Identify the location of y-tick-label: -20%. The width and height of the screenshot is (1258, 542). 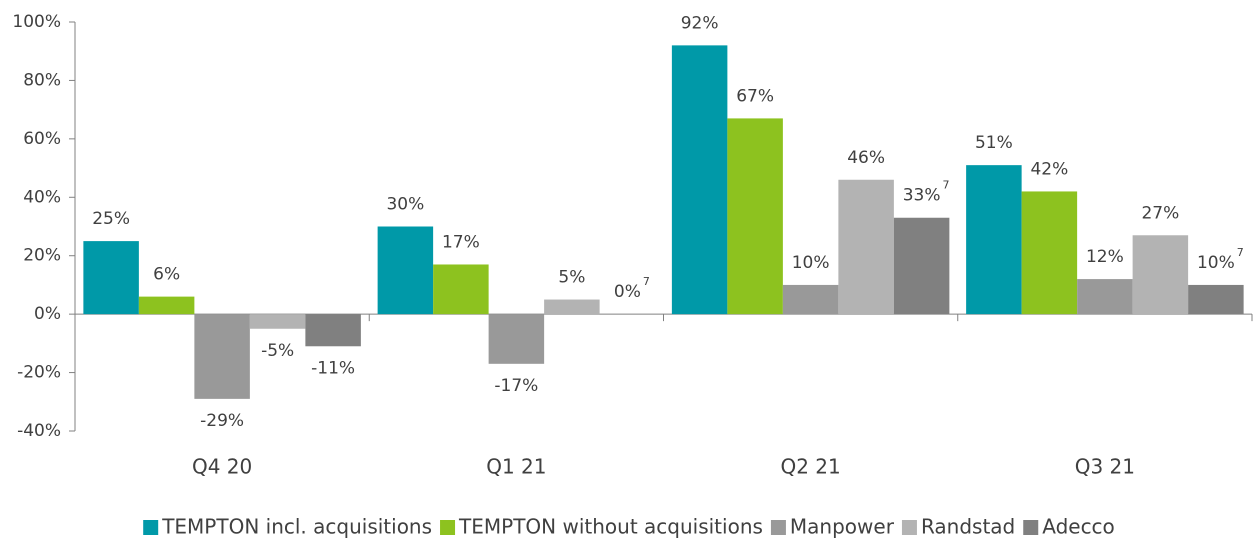
(39, 373).